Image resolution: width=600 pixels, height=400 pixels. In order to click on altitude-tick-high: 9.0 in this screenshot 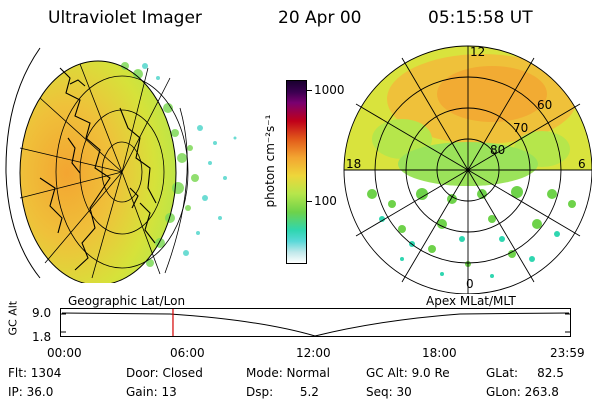, I will do `click(42, 313)`.